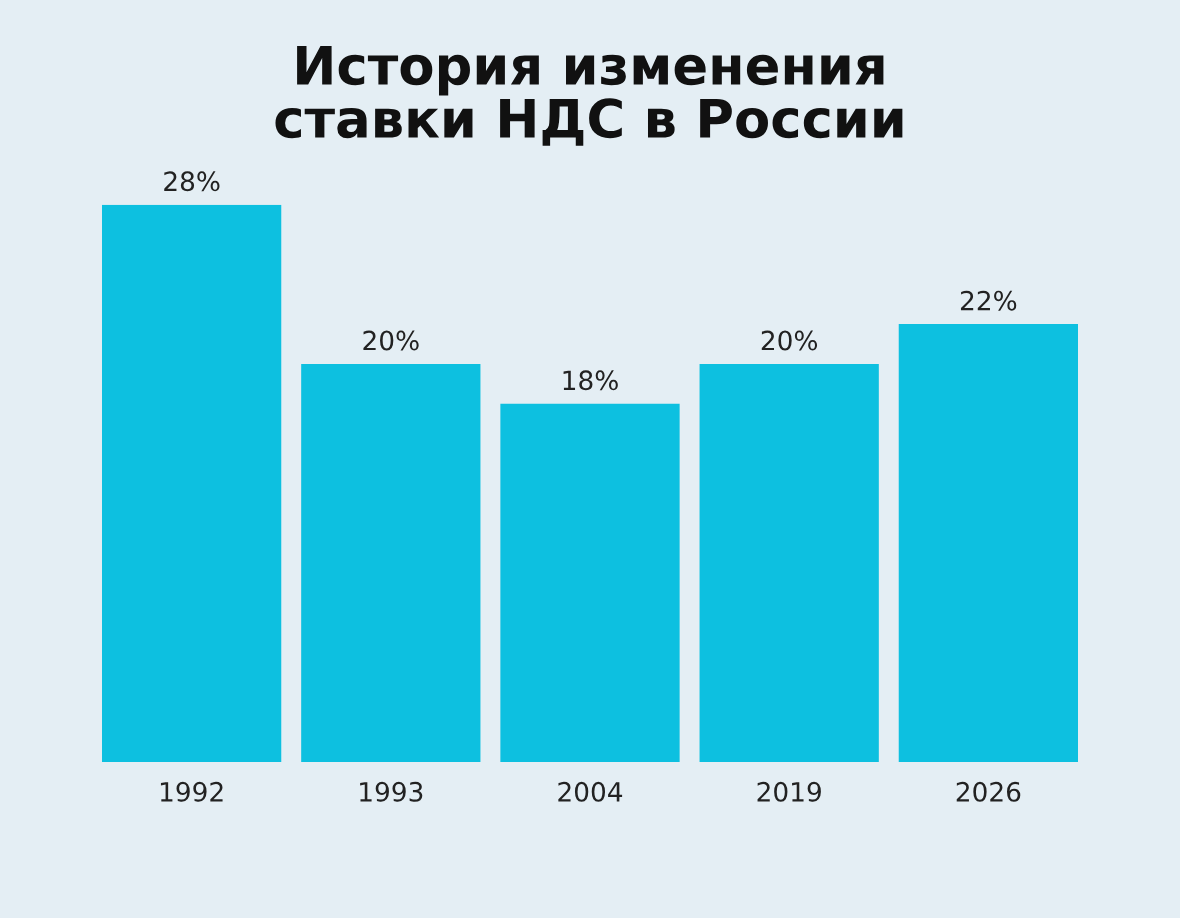  What do you see at coordinates (391, 791) in the screenshot?
I see `x-tick-label: 1993` at bounding box center [391, 791].